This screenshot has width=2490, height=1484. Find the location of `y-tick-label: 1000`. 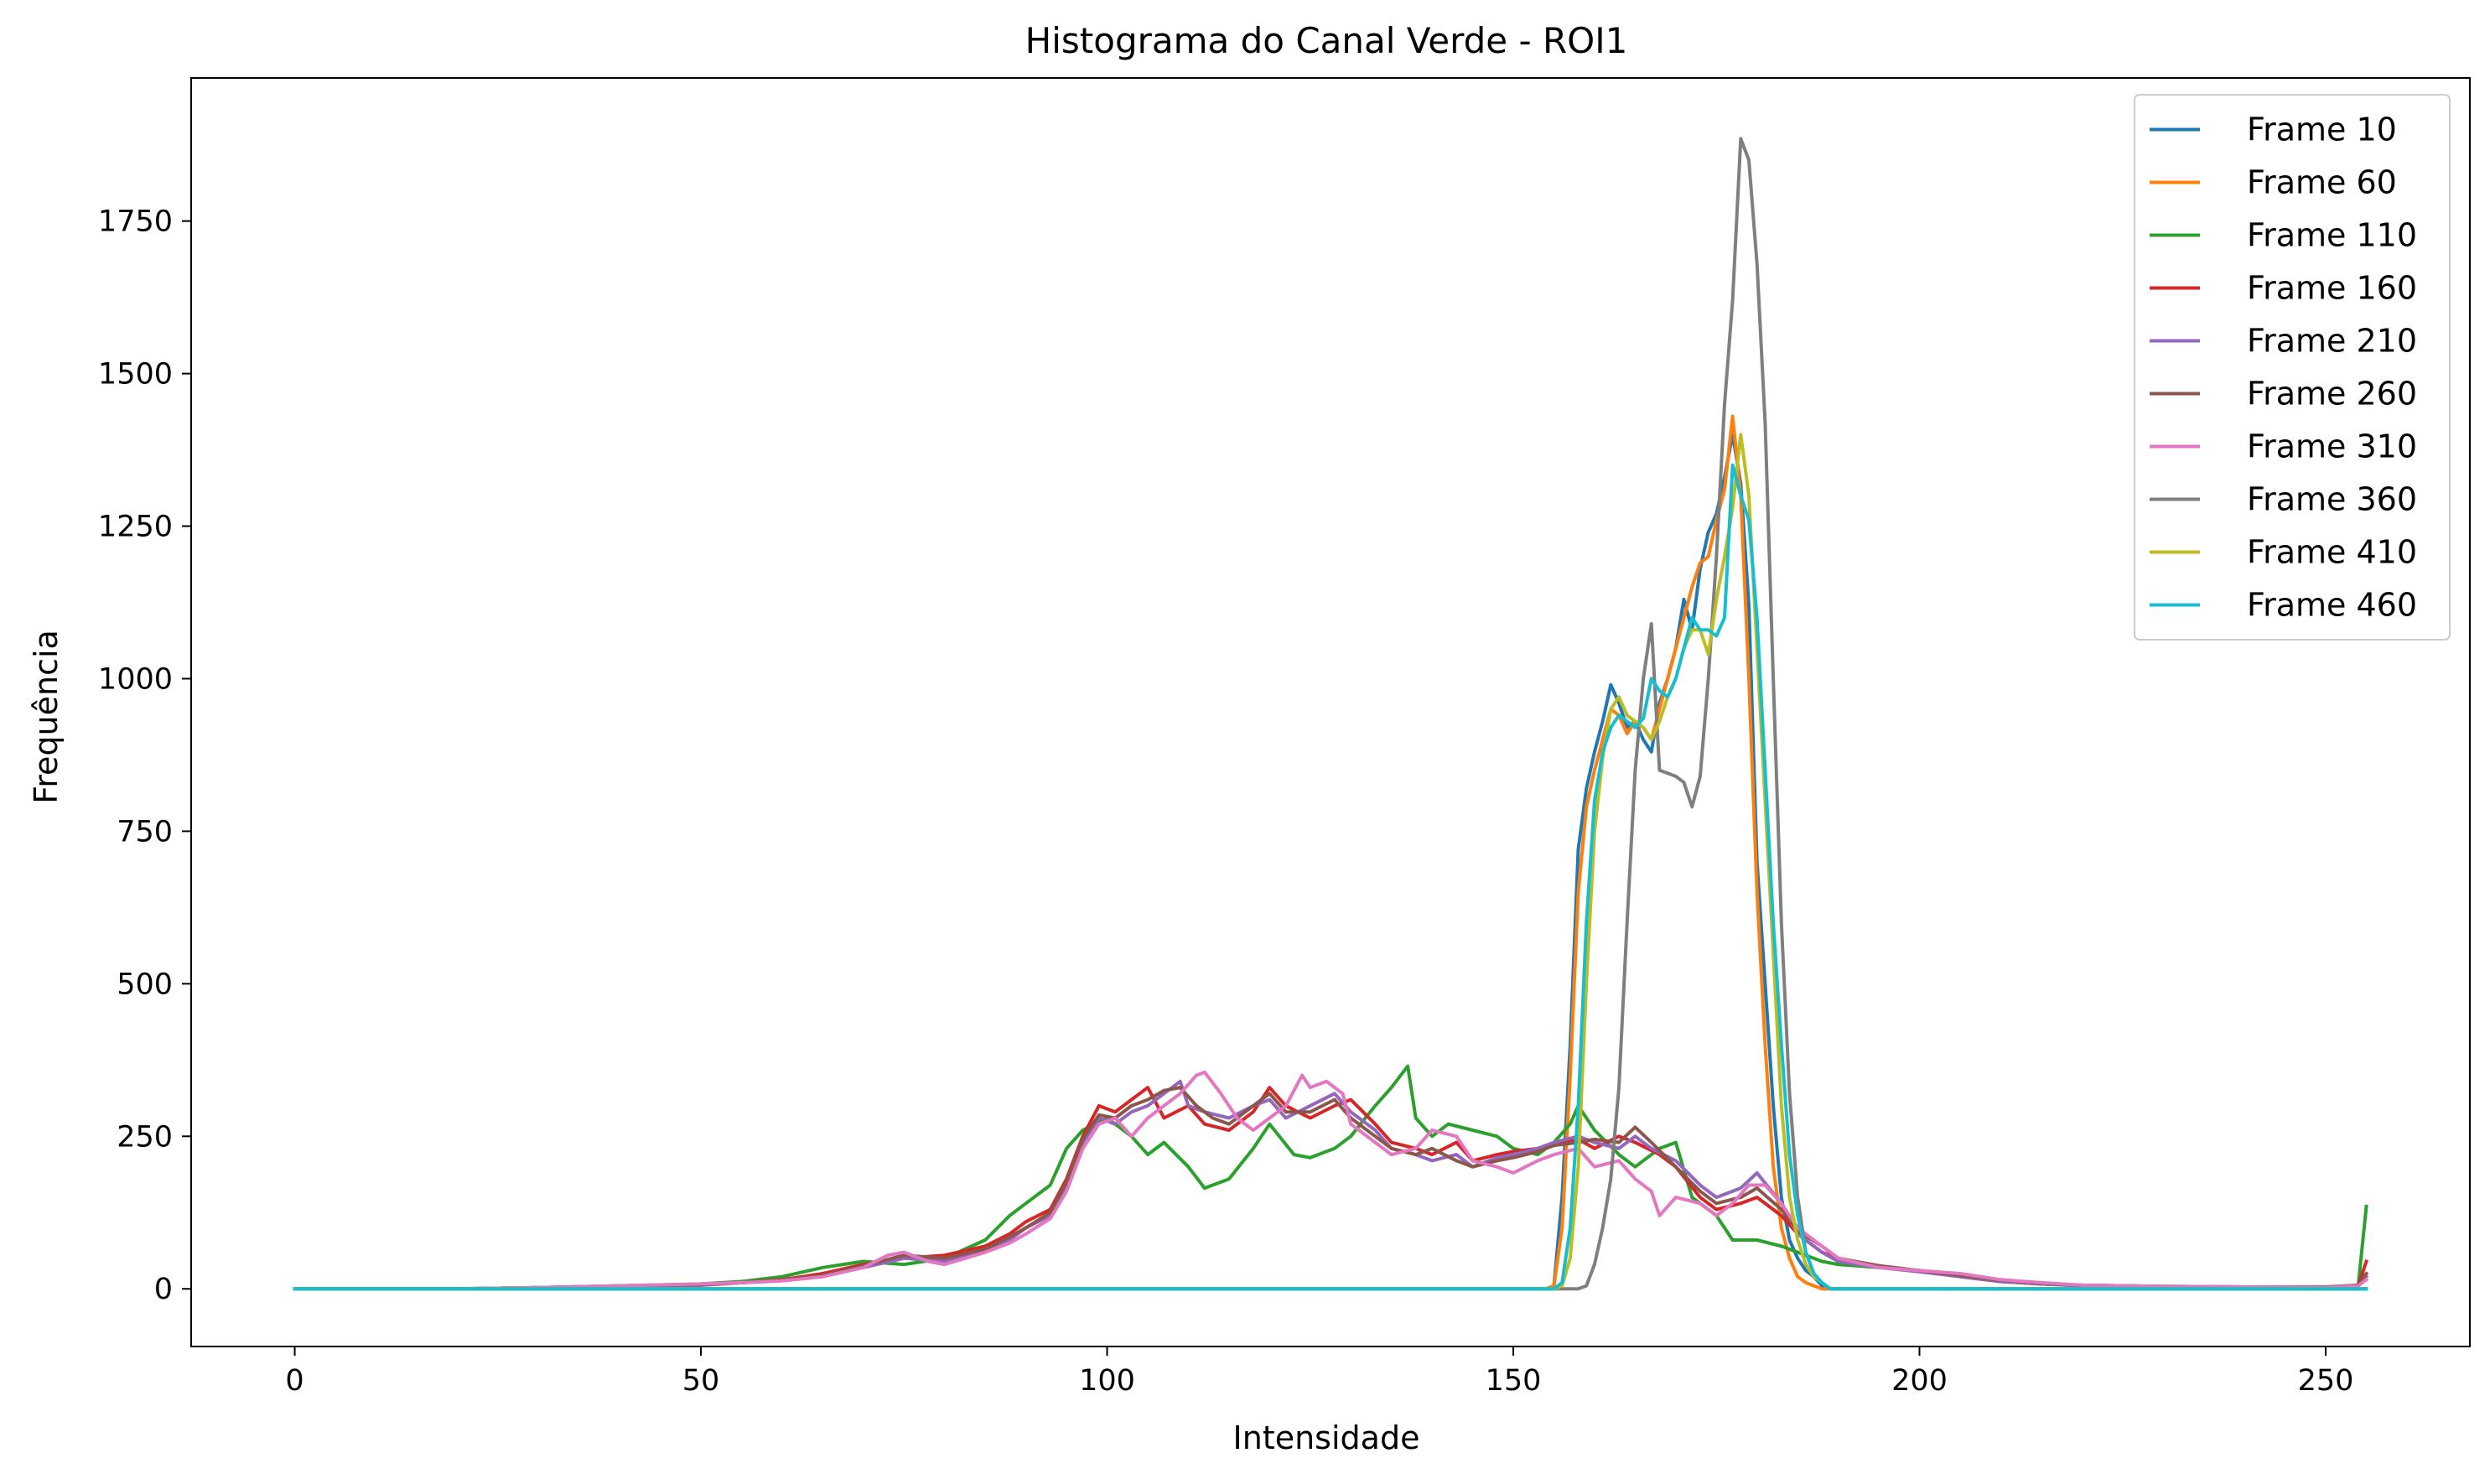

y-tick-label: 1000 is located at coordinates (135, 679).